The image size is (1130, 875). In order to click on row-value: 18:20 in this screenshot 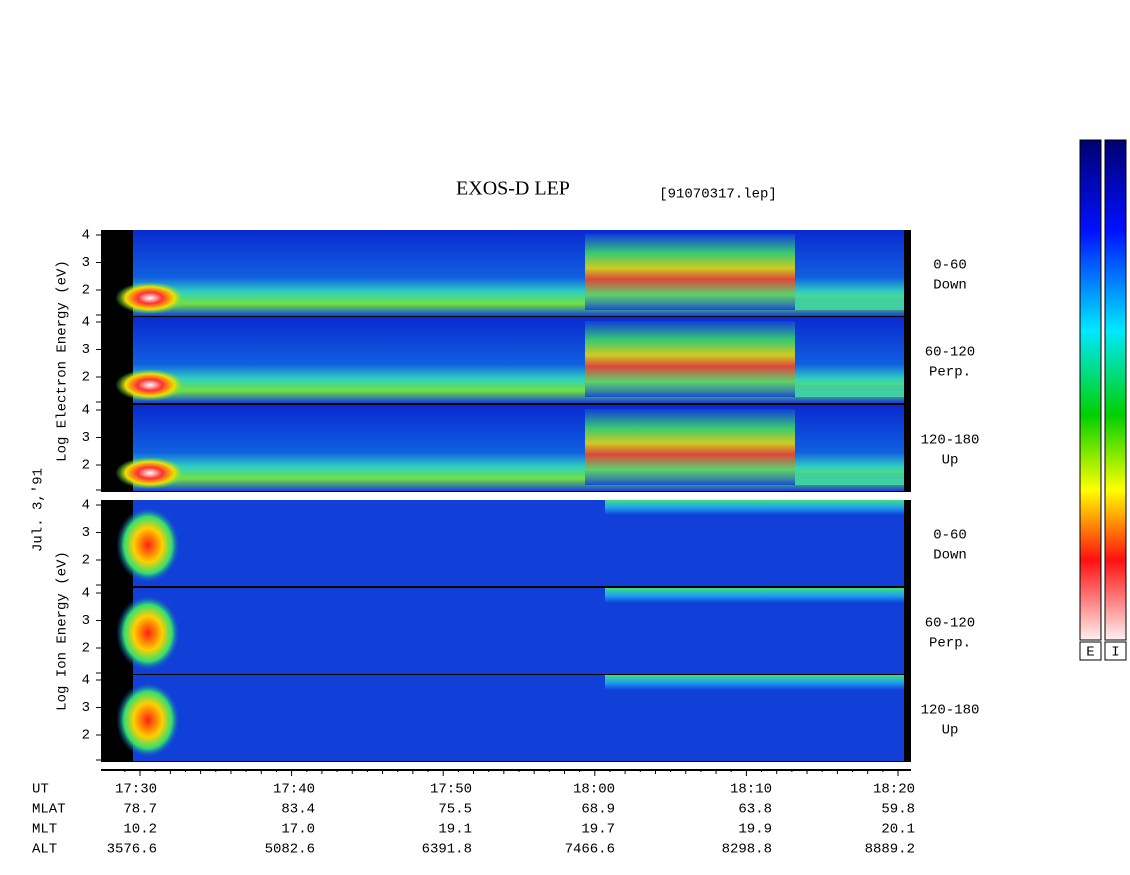, I will do `click(894, 790)`.